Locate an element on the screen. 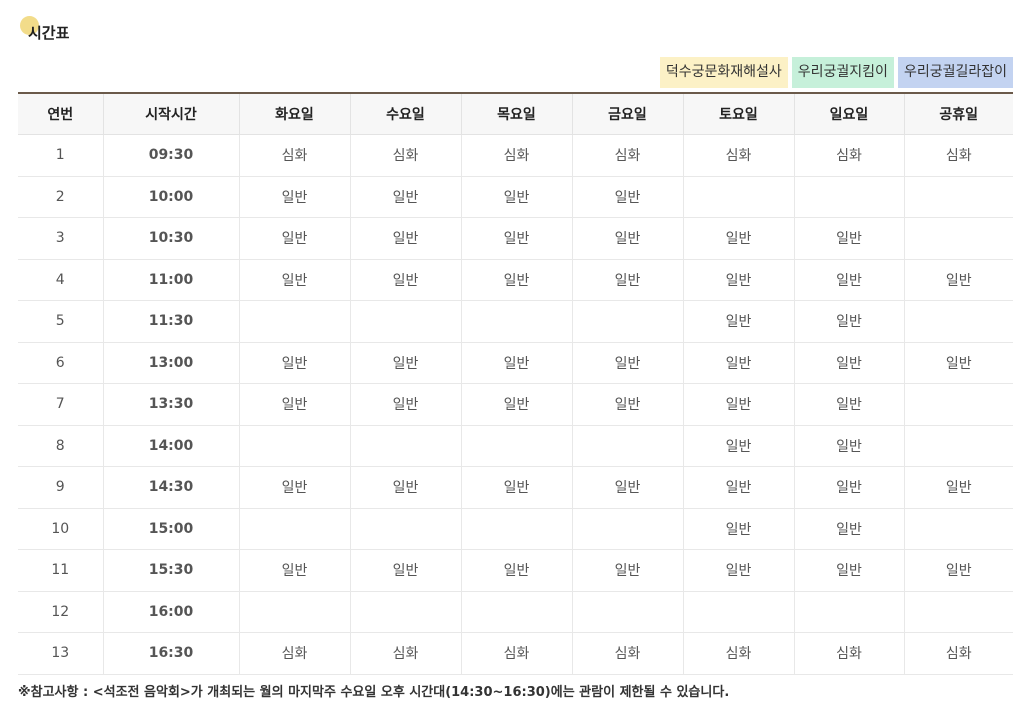  start-time: 10:30 is located at coordinates (171, 238).